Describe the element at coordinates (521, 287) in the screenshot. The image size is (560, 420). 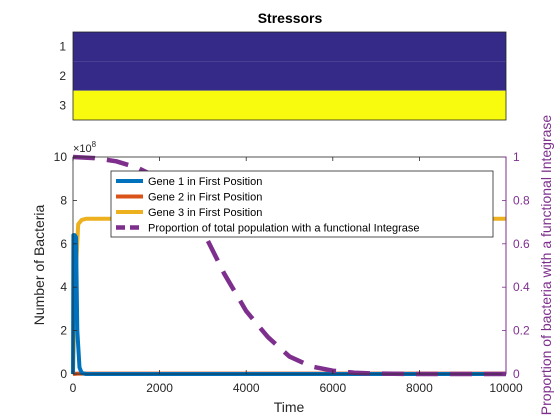
I see `y-right-tick-label: 0.4` at that location.